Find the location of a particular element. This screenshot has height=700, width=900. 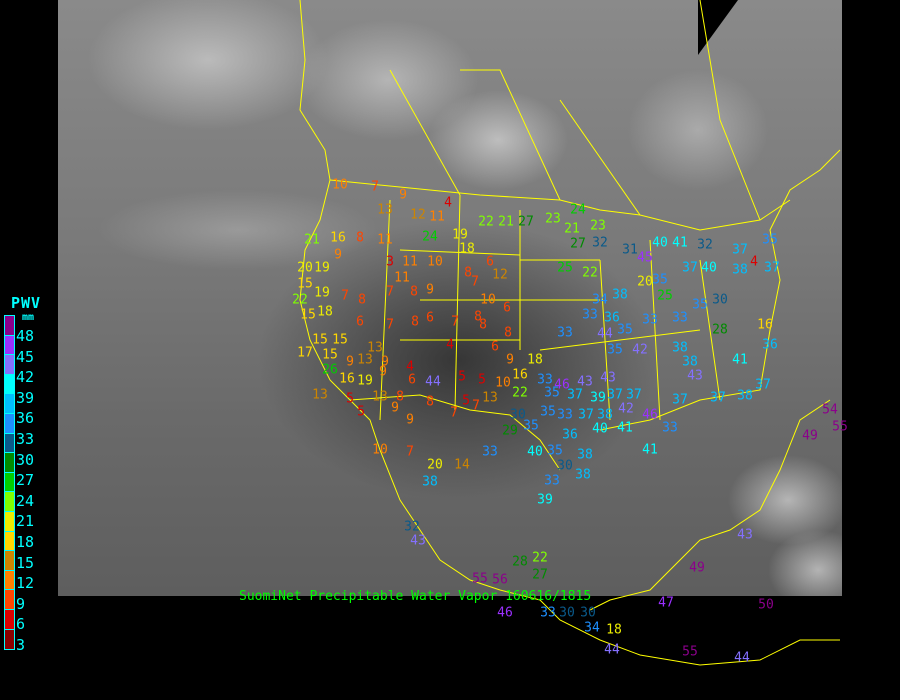

station-pwv-value: 15 is located at coordinates (330, 355).